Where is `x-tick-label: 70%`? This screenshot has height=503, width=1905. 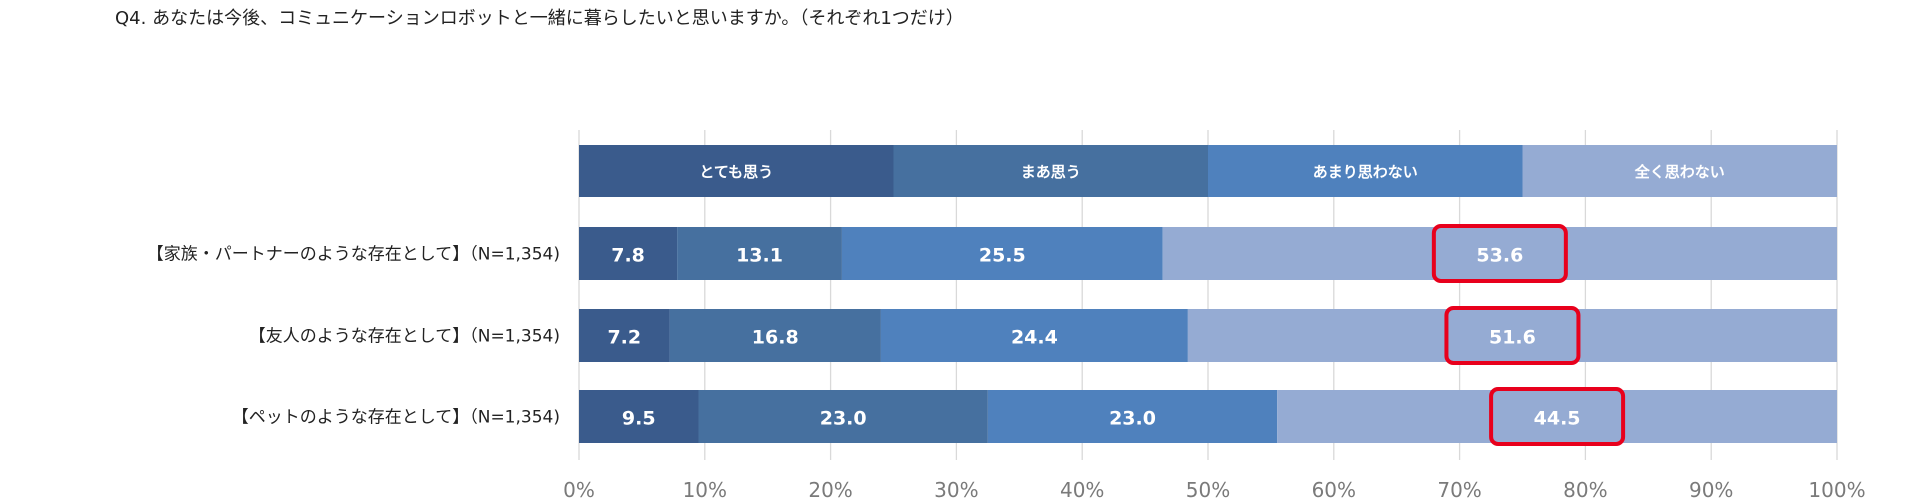 x-tick-label: 70% is located at coordinates (1459, 490).